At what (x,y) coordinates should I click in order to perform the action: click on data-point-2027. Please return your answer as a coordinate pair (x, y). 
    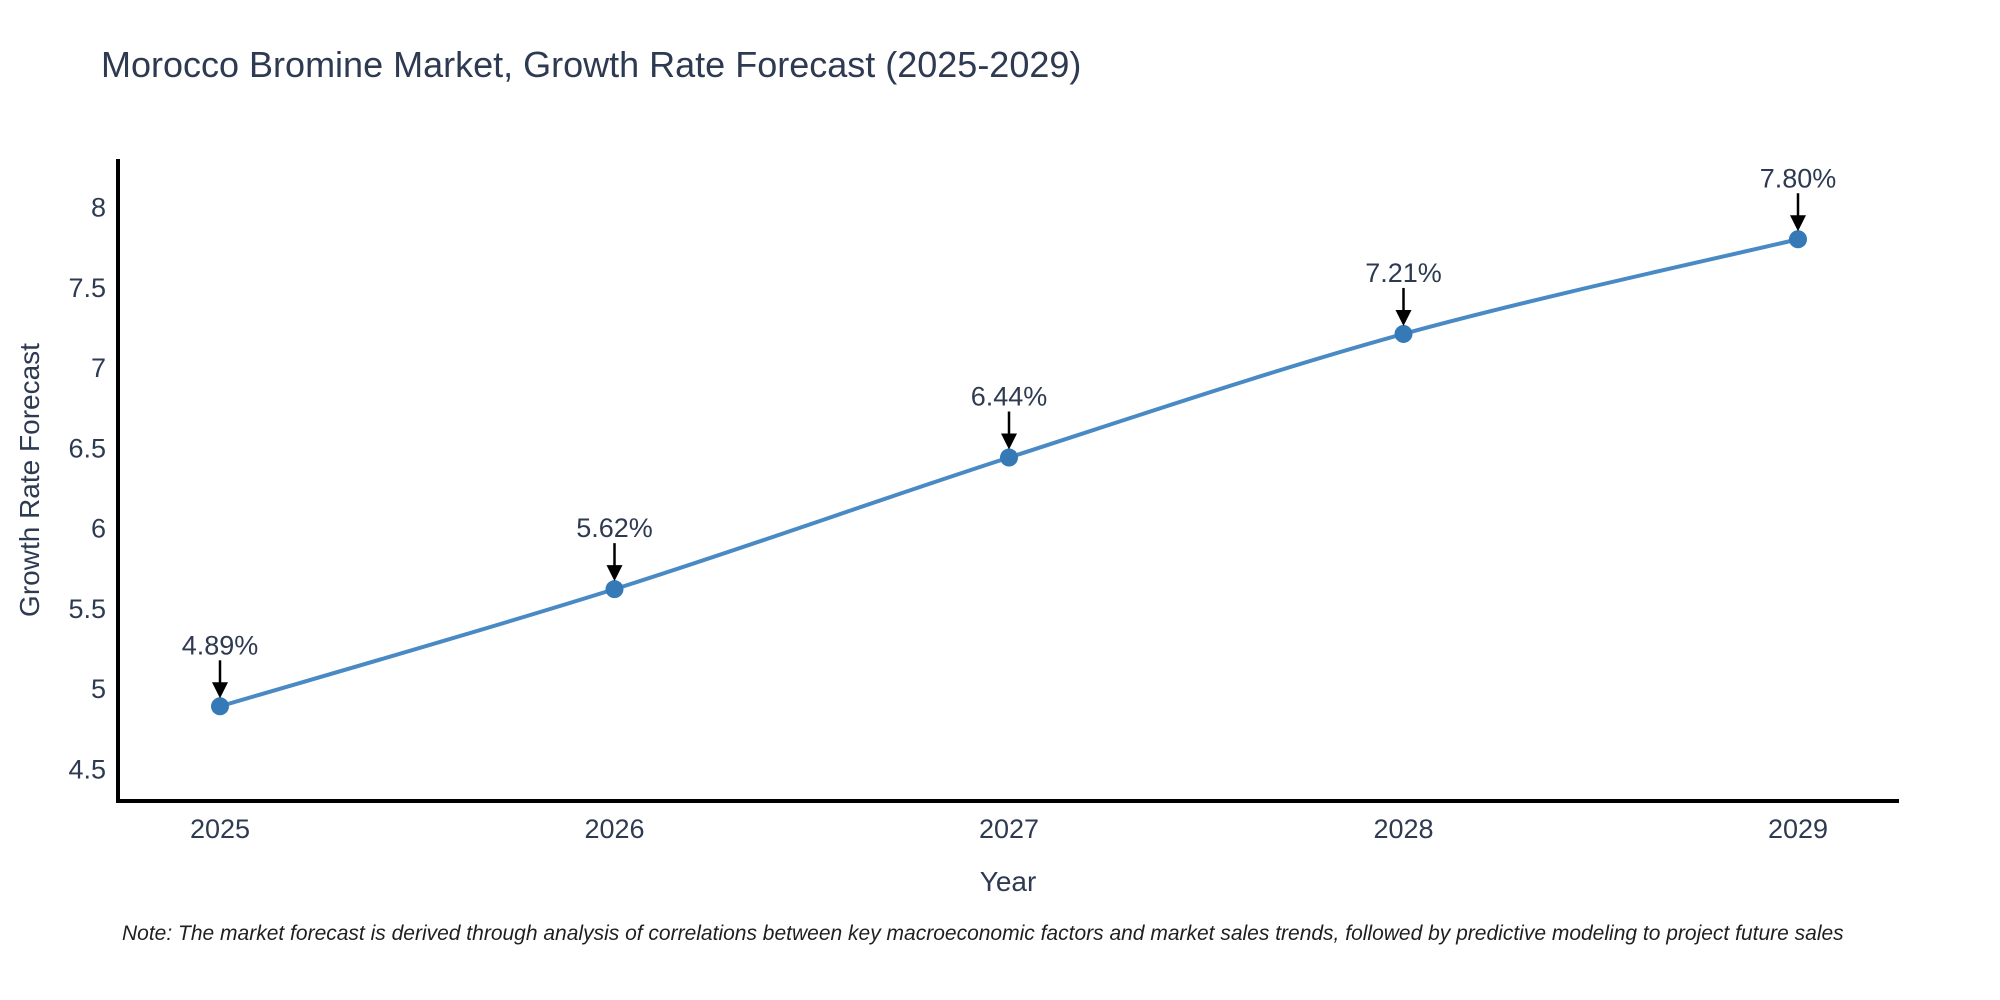
    Looking at the image, I should click on (1009, 457).